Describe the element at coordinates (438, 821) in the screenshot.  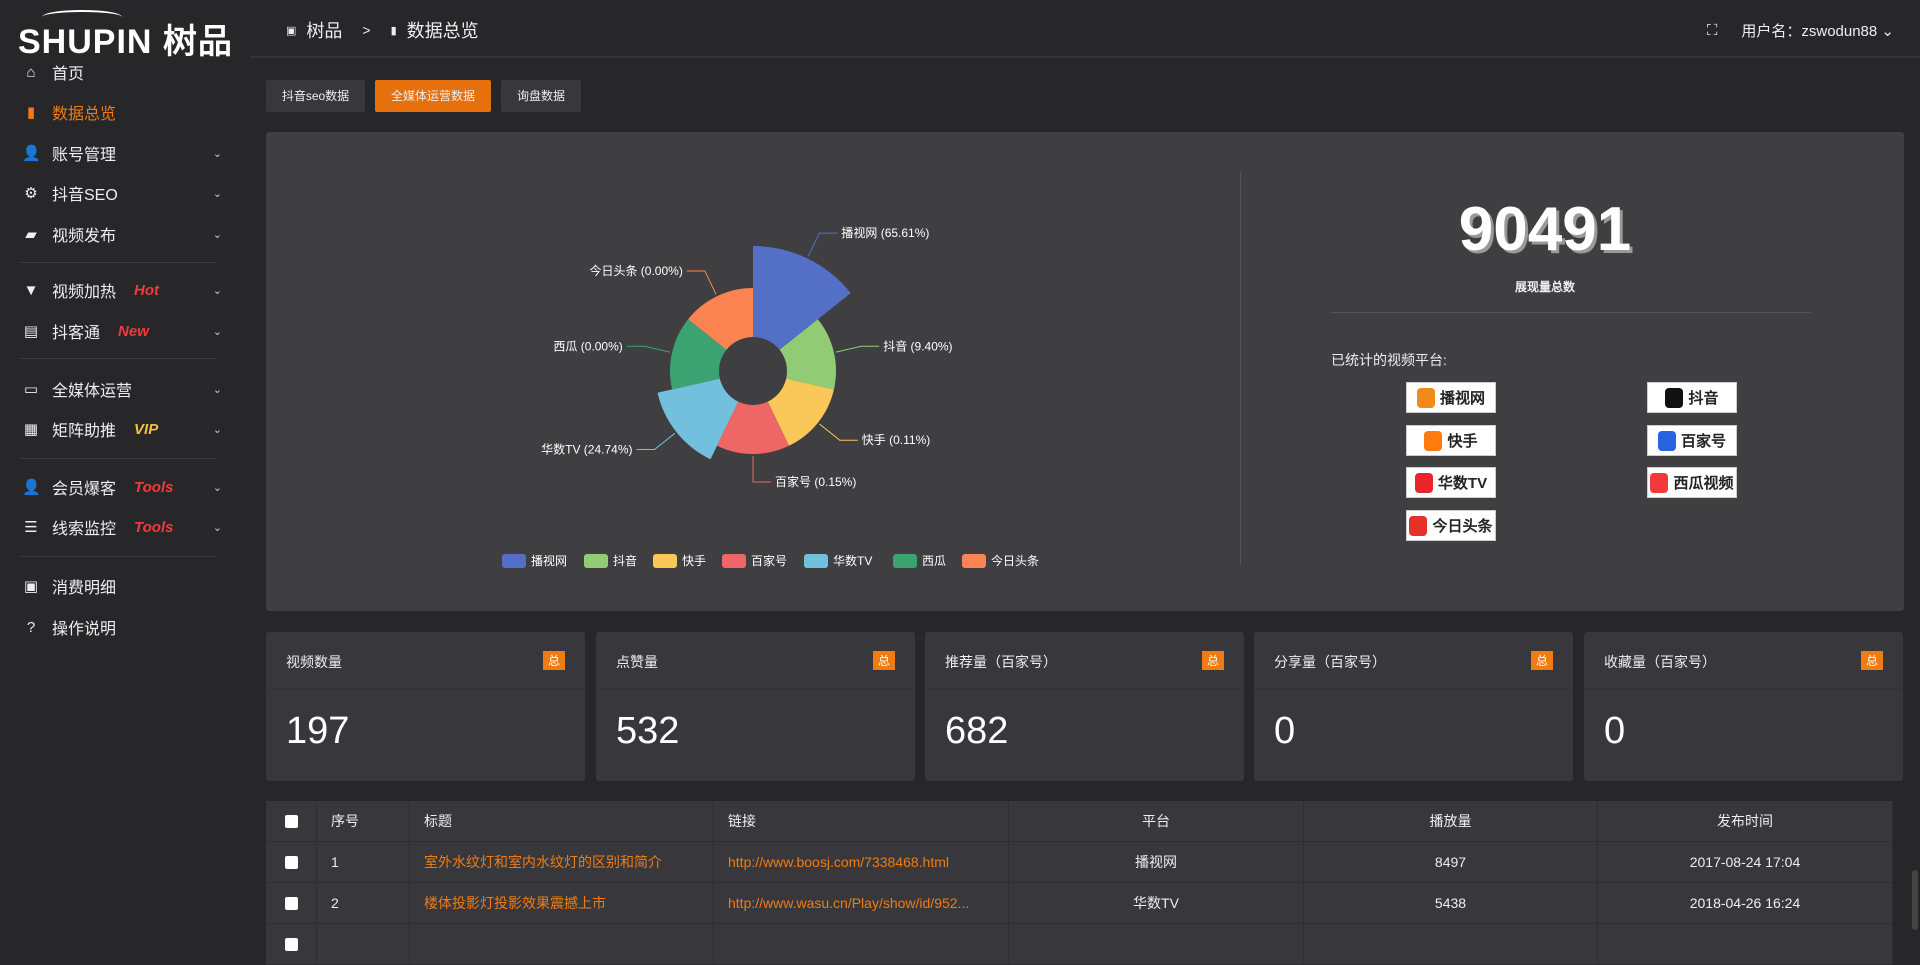
I see `column-header: 标题` at that location.